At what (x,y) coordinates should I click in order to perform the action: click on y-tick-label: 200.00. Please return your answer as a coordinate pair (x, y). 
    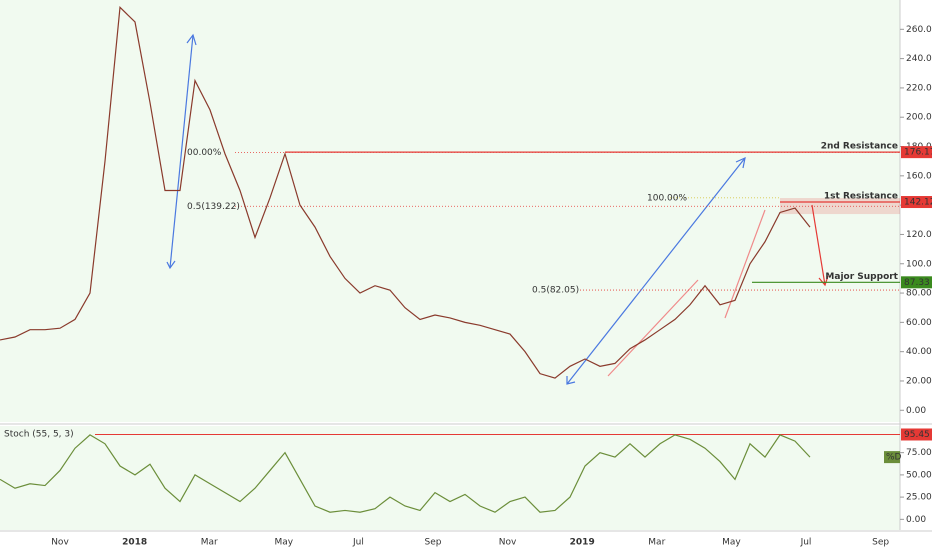
    Looking at the image, I should click on (919, 118).